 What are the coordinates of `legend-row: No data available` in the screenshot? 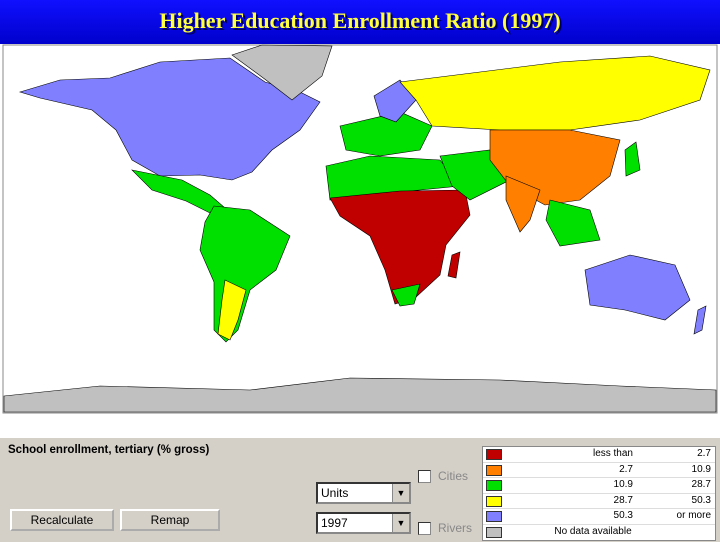 It's located at (599, 532).